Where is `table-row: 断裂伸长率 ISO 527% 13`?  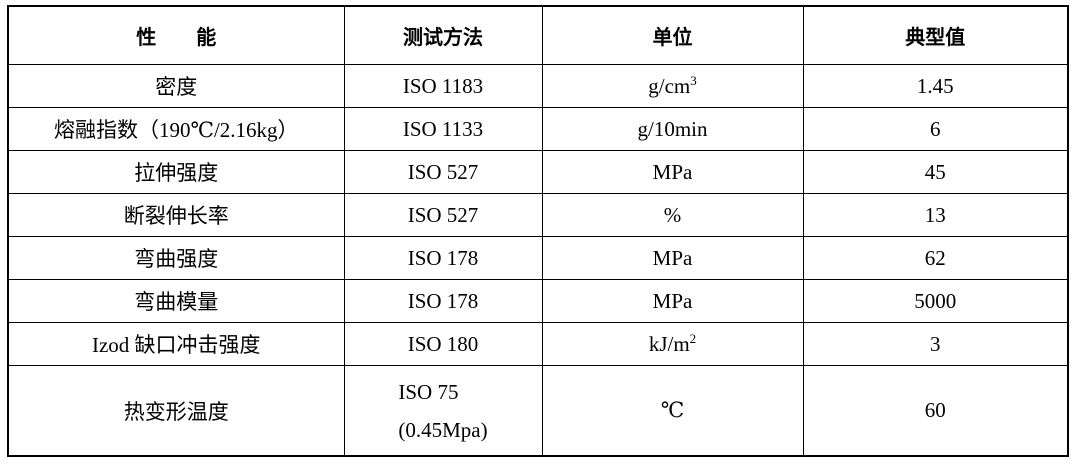
table-row: 断裂伸长率 ISO 527% 13 is located at coordinates (538, 215).